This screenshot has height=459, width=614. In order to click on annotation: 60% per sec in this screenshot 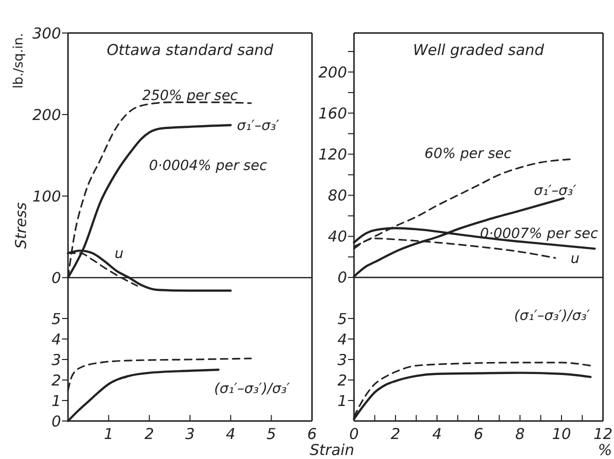, I will do `click(468, 154)`.